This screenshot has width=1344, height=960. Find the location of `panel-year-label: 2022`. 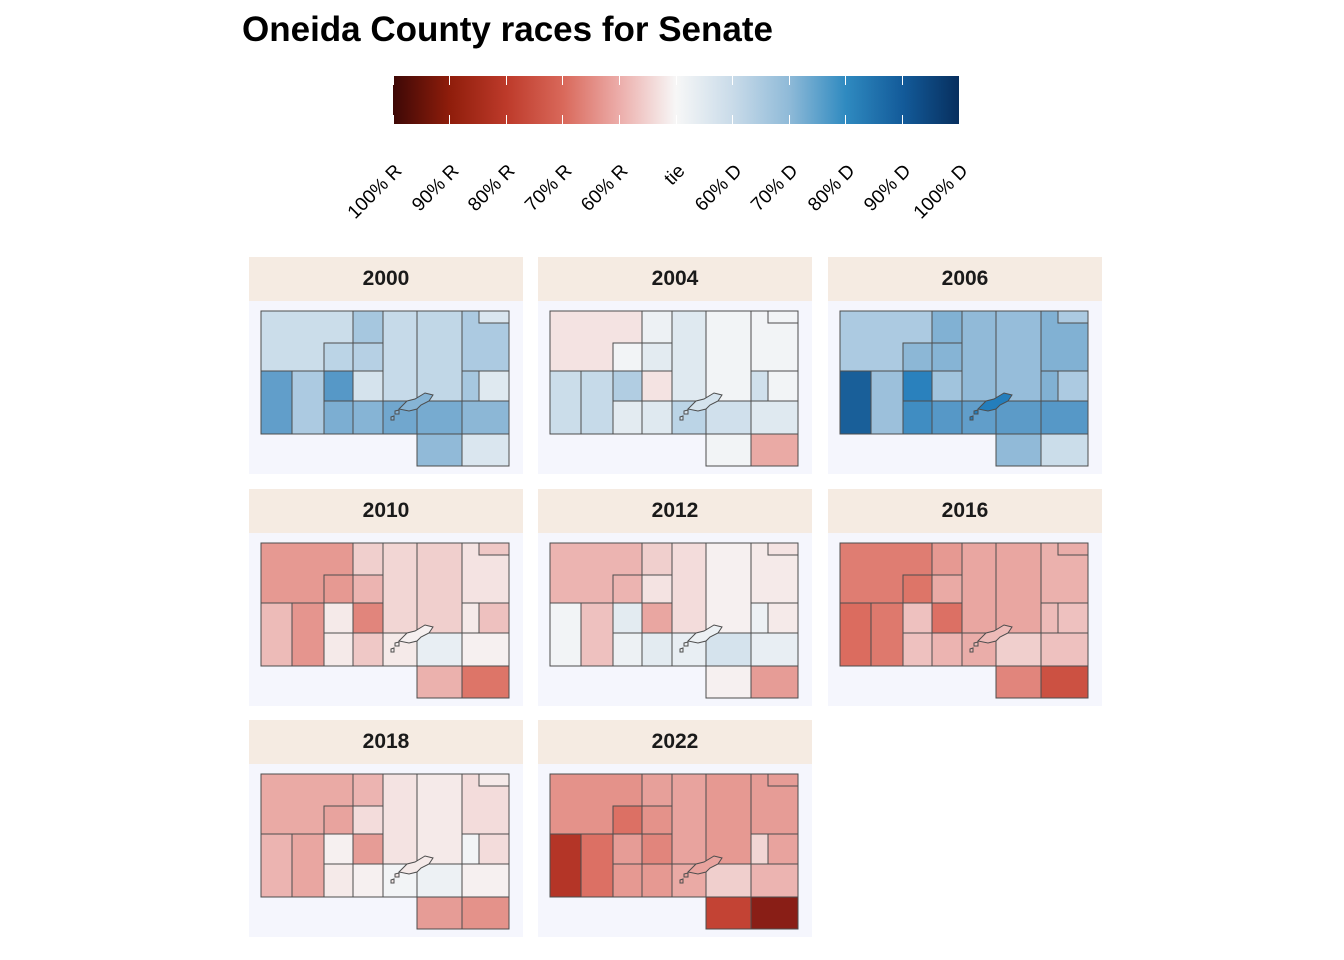

panel-year-label: 2022 is located at coordinates (675, 742).